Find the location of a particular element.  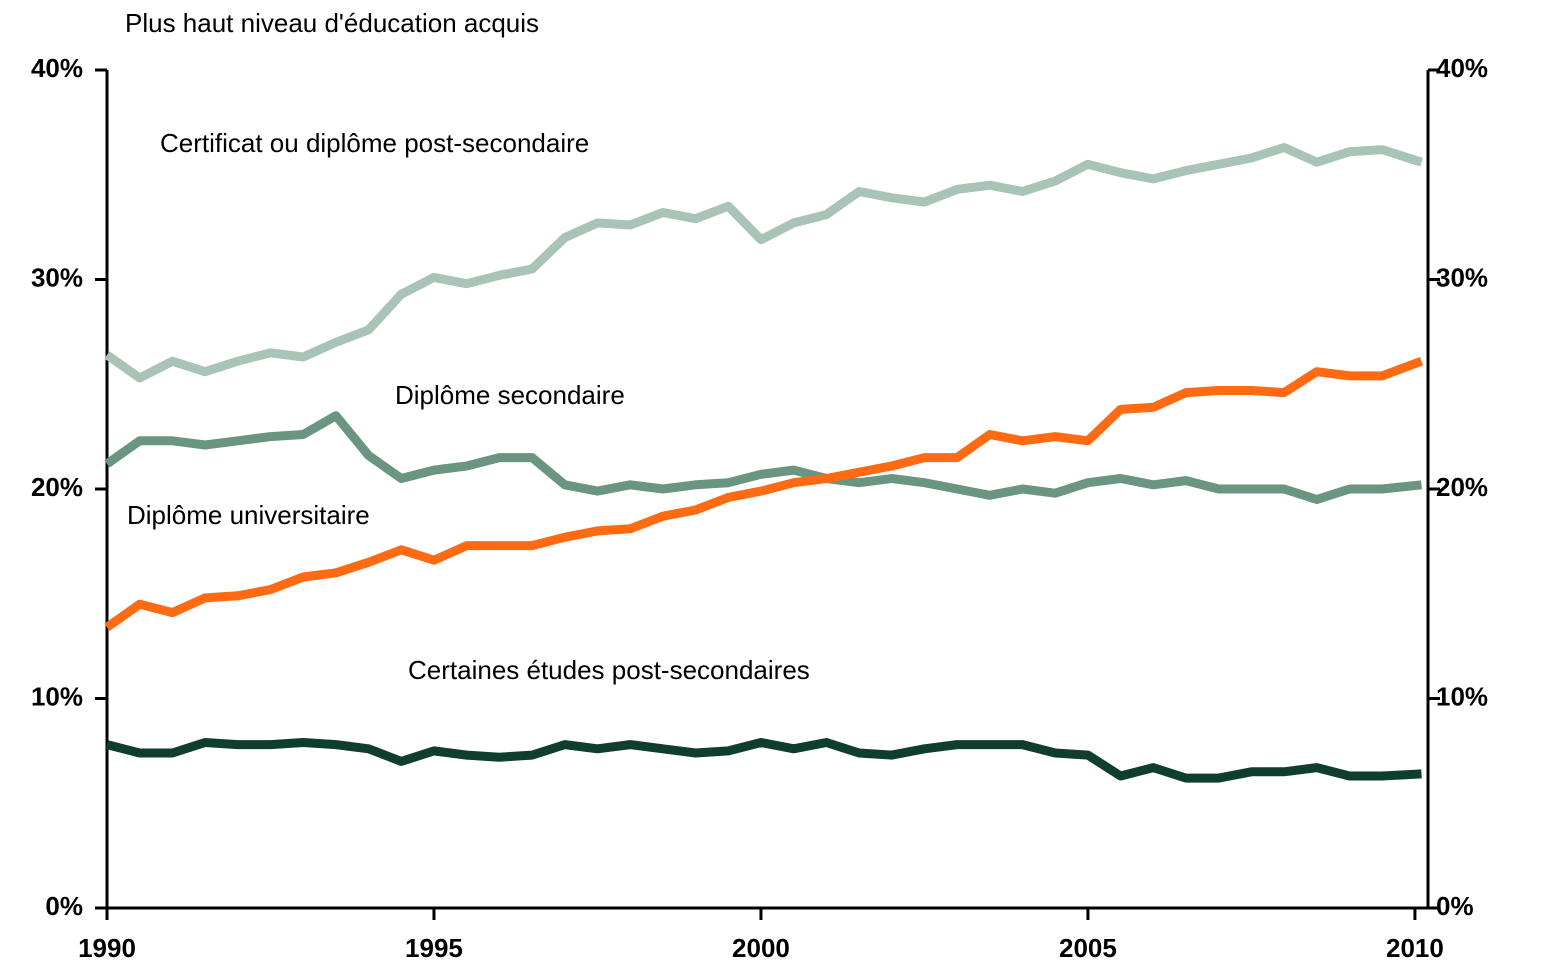

series-label: Diplôme secondaire is located at coordinates (510, 395).